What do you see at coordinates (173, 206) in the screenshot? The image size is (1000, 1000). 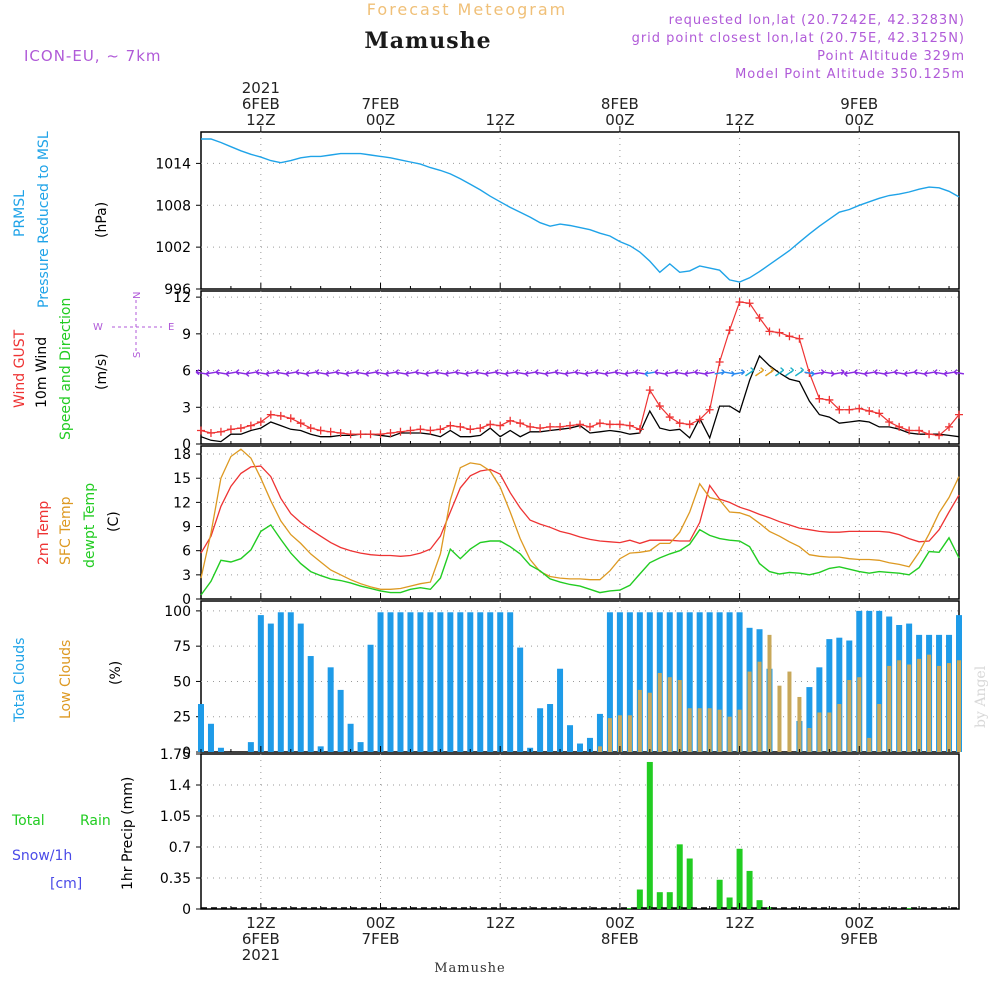 I see `y-tick-label: 1008` at bounding box center [173, 206].